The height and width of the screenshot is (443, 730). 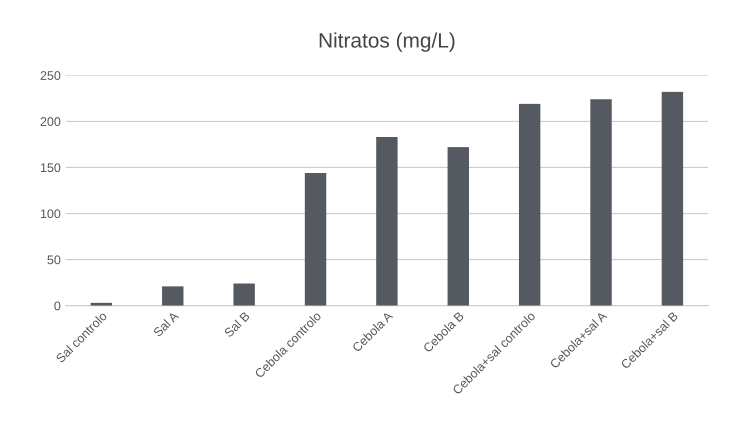 I want to click on x-tick-label: Sal A, so click(x=166, y=324).